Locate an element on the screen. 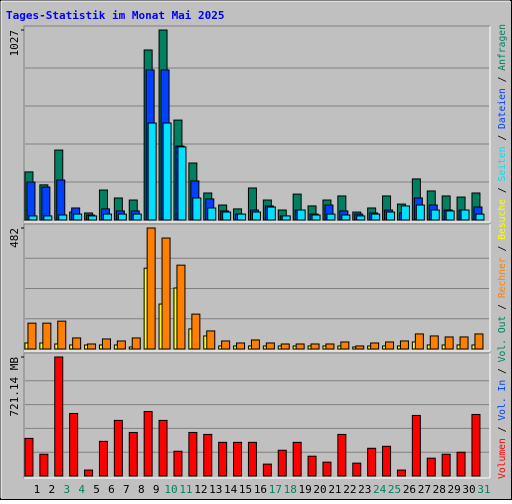 This screenshot has height=504, width=512. x-tick-label: 23 is located at coordinates (364, 489).